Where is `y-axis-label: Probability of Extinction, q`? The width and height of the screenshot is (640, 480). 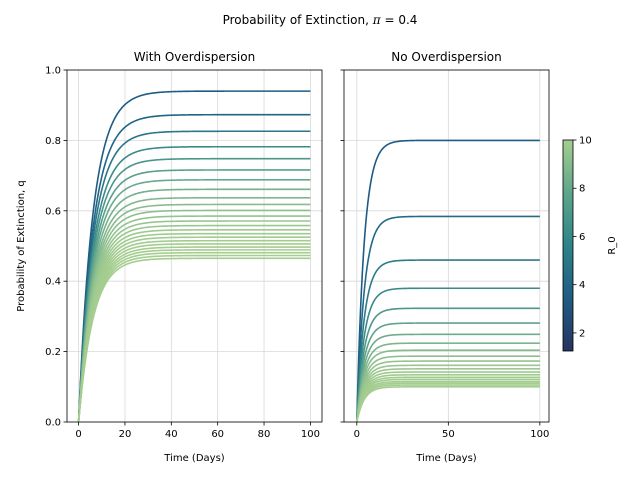
y-axis-label: Probability of Extinction, q is located at coordinates (21, 246).